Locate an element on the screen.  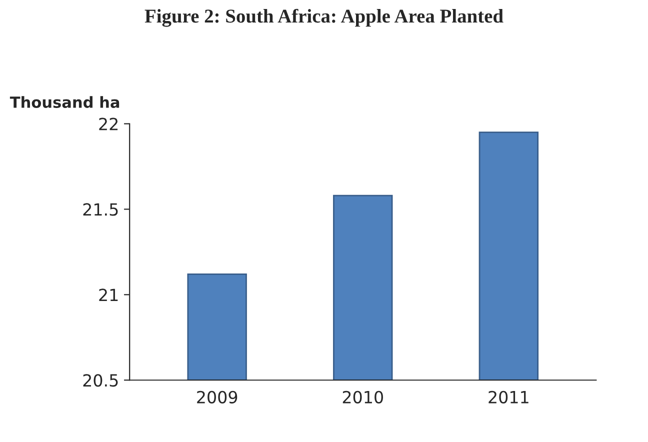
y-axis-title: Thousand ha is located at coordinates (65, 102).